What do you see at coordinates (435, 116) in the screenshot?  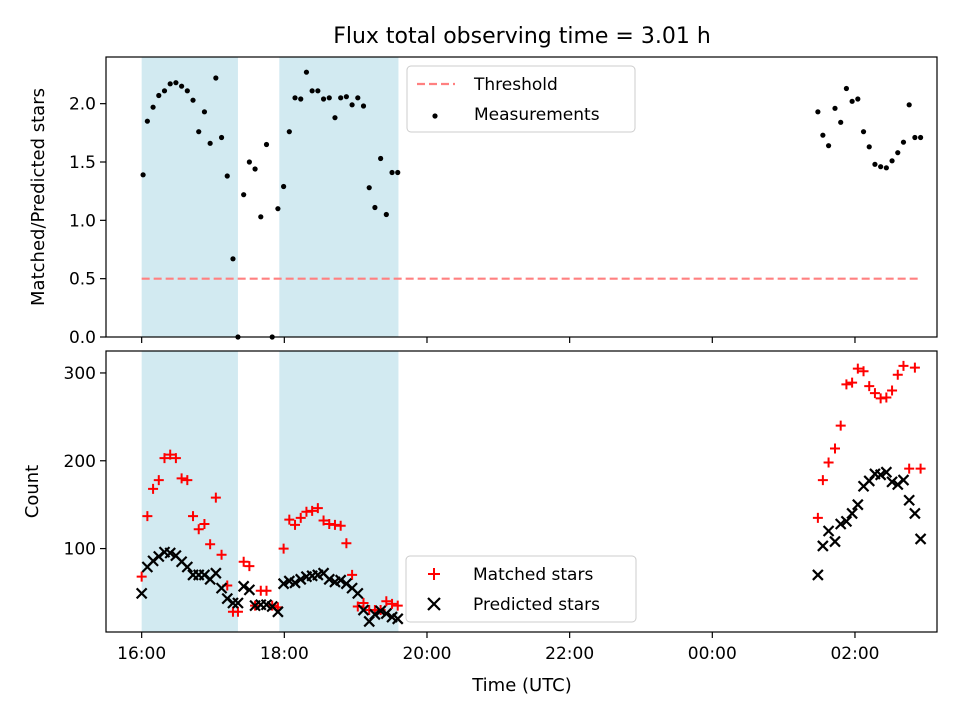 I see `legend-measurement-swatch` at bounding box center [435, 116].